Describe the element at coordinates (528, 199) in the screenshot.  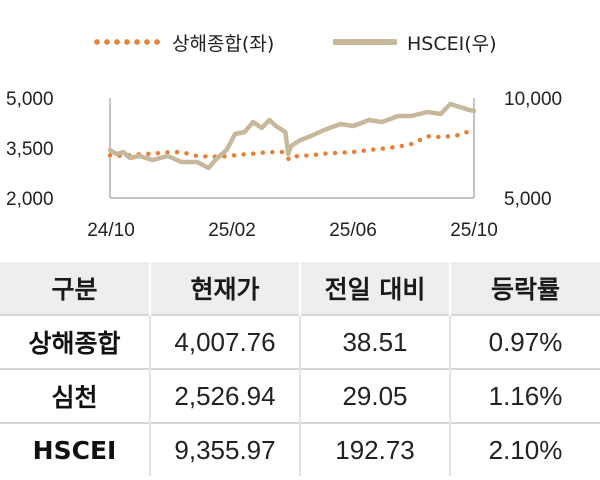
I see `y-right-tick-label: 5,000` at that location.